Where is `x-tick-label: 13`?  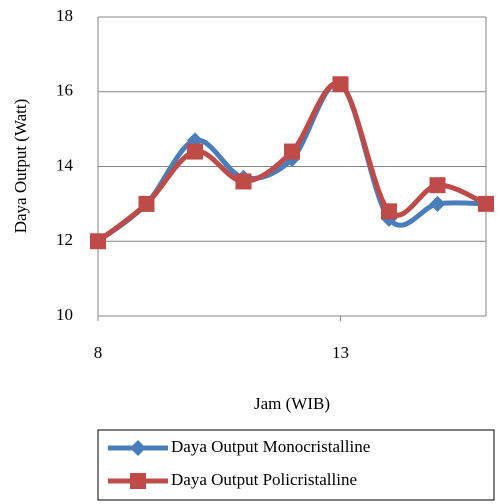 x-tick-label: 13 is located at coordinates (340, 352).